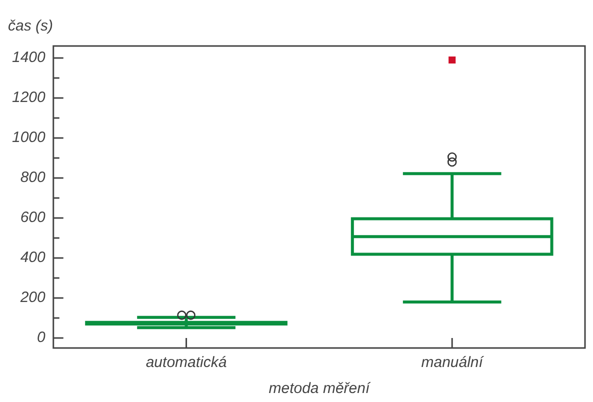 The image size is (593, 402). I want to click on x-axis-title: metoda měření, so click(320, 389).